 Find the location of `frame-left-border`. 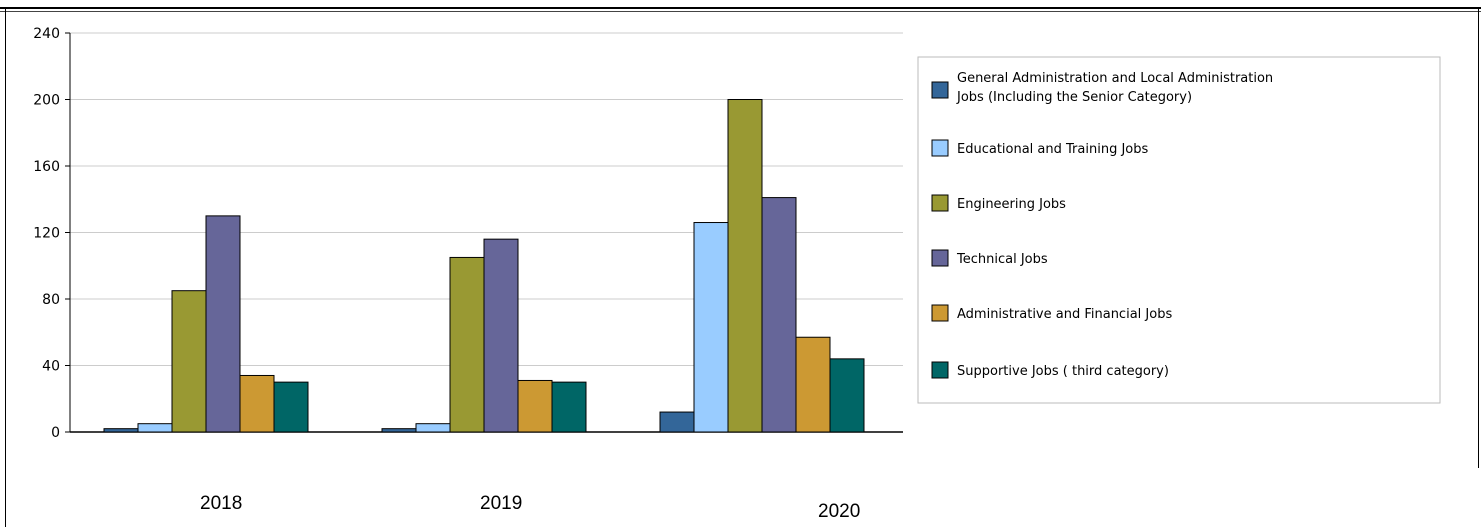

frame-left-border is located at coordinates (5, 267).